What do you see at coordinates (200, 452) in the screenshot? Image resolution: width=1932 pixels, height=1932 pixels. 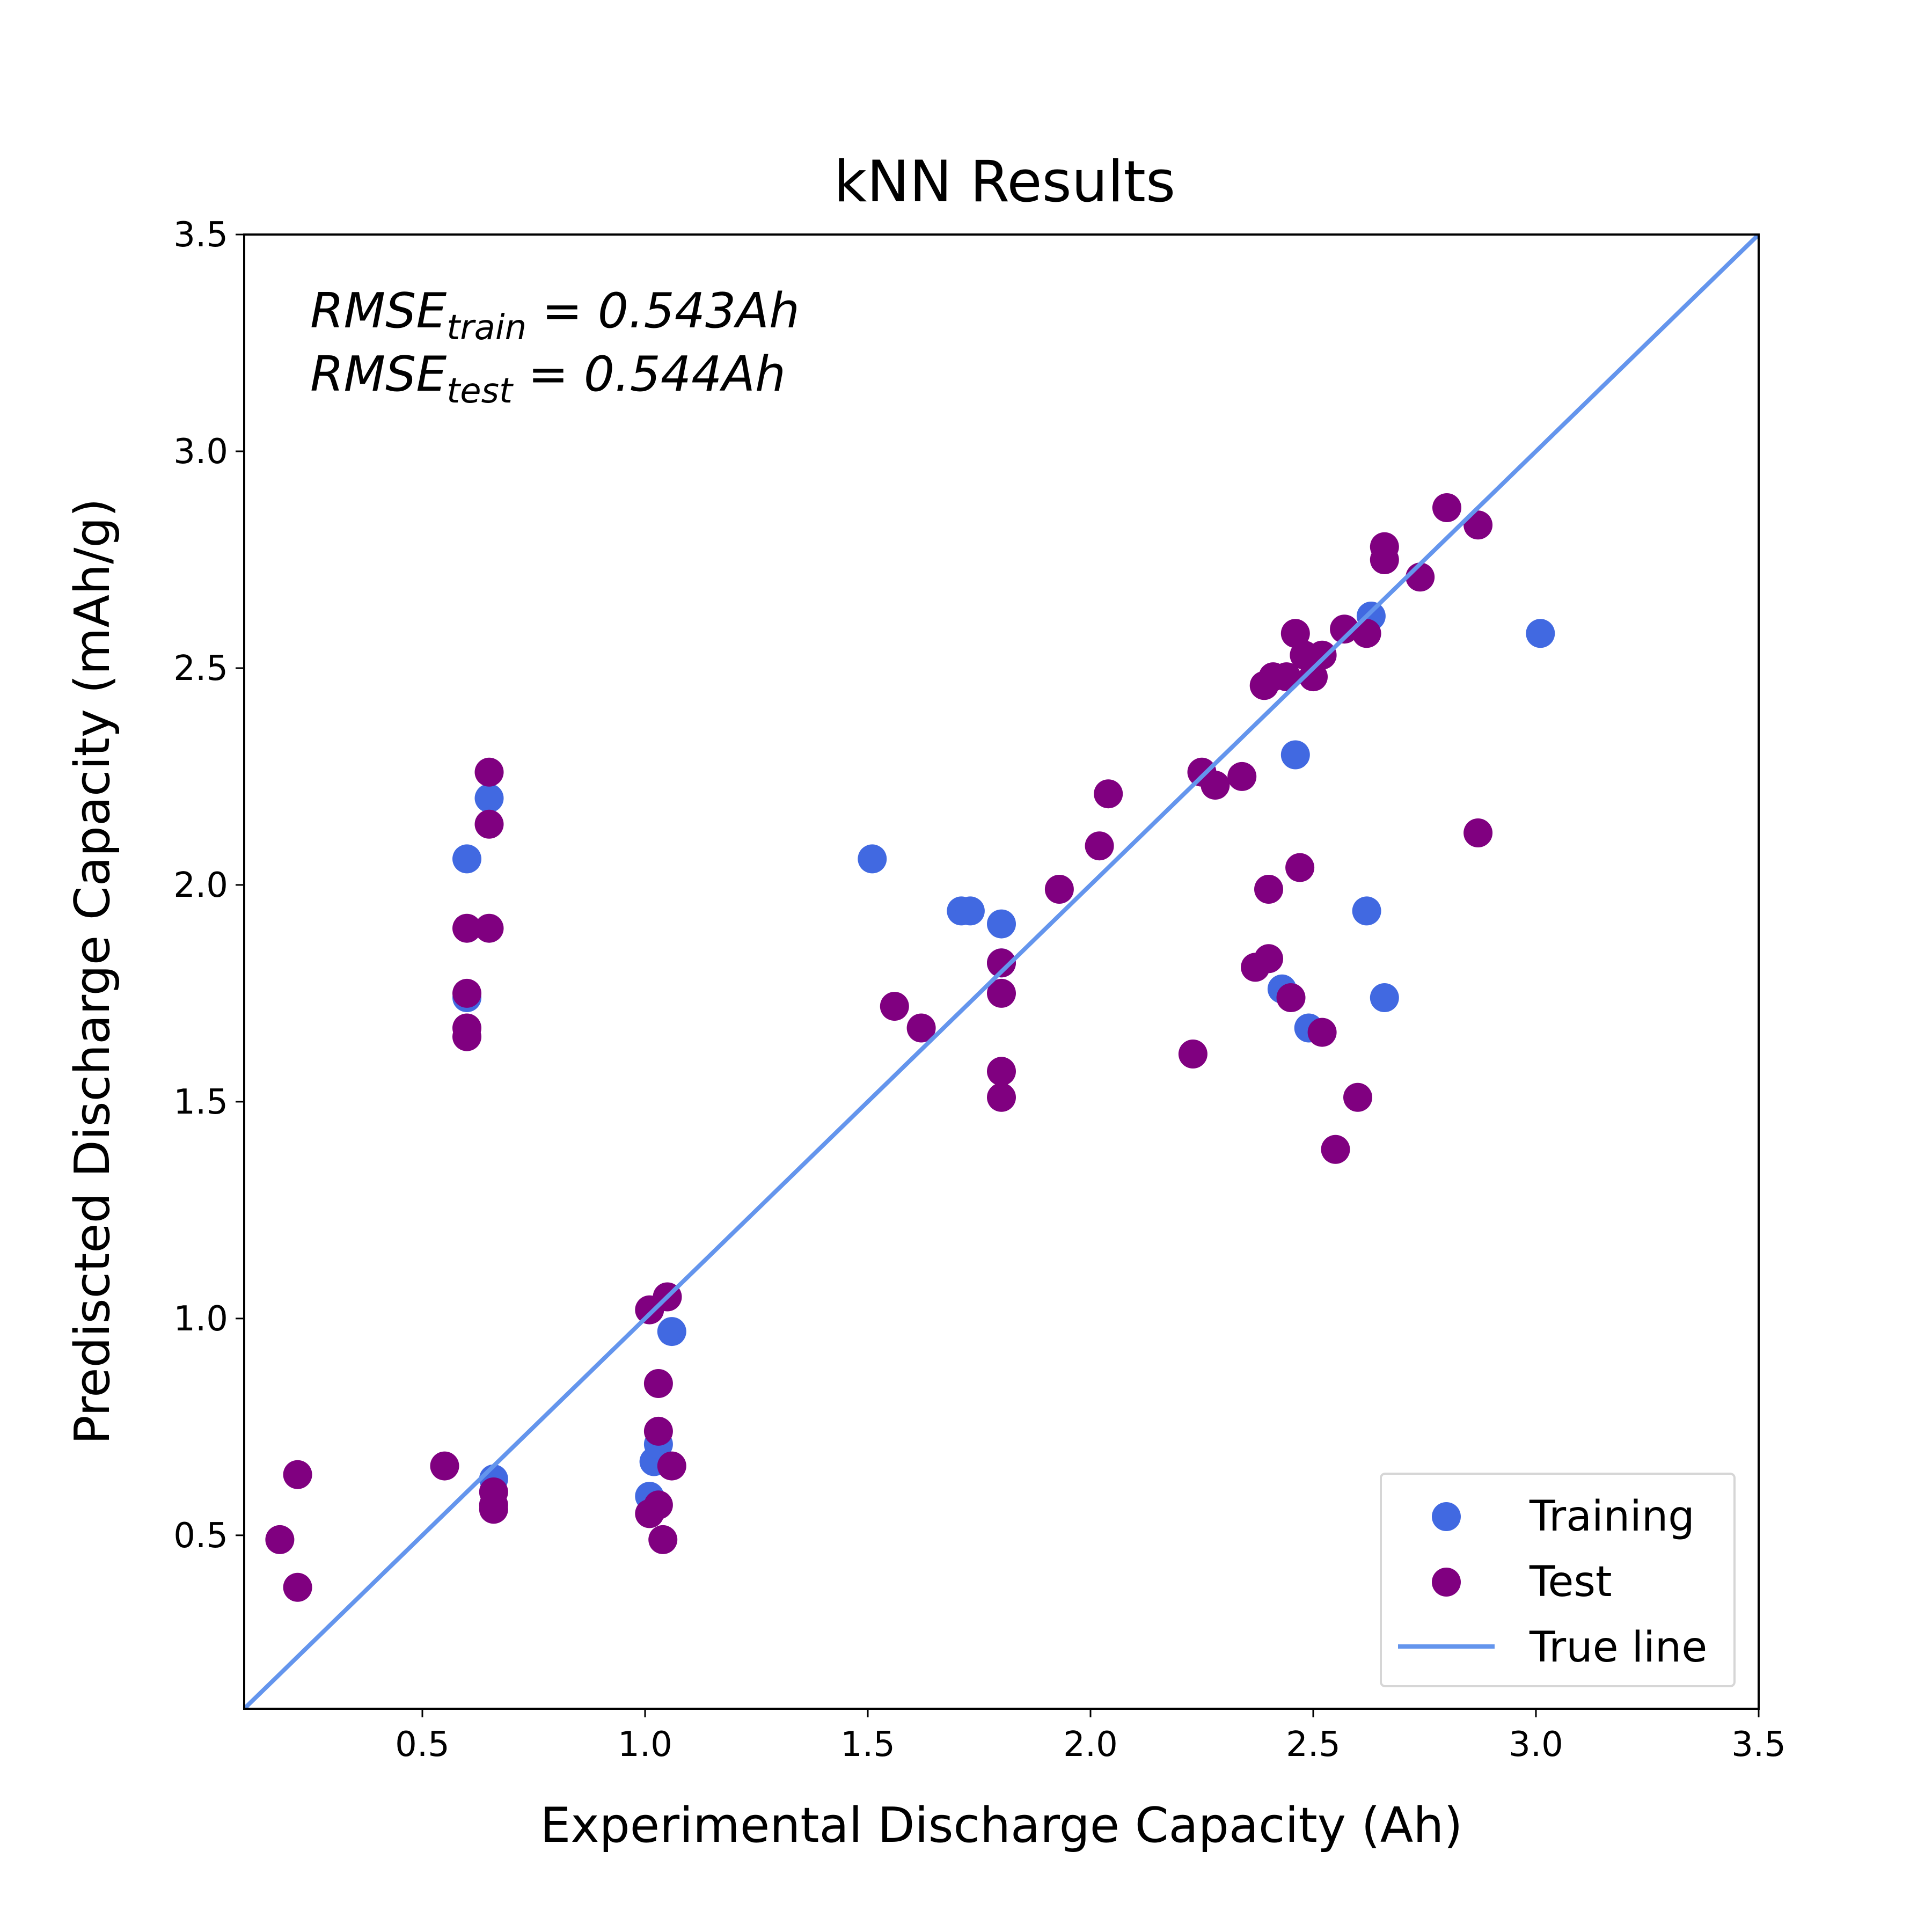 I see `y-tick-label: 3.0` at bounding box center [200, 452].